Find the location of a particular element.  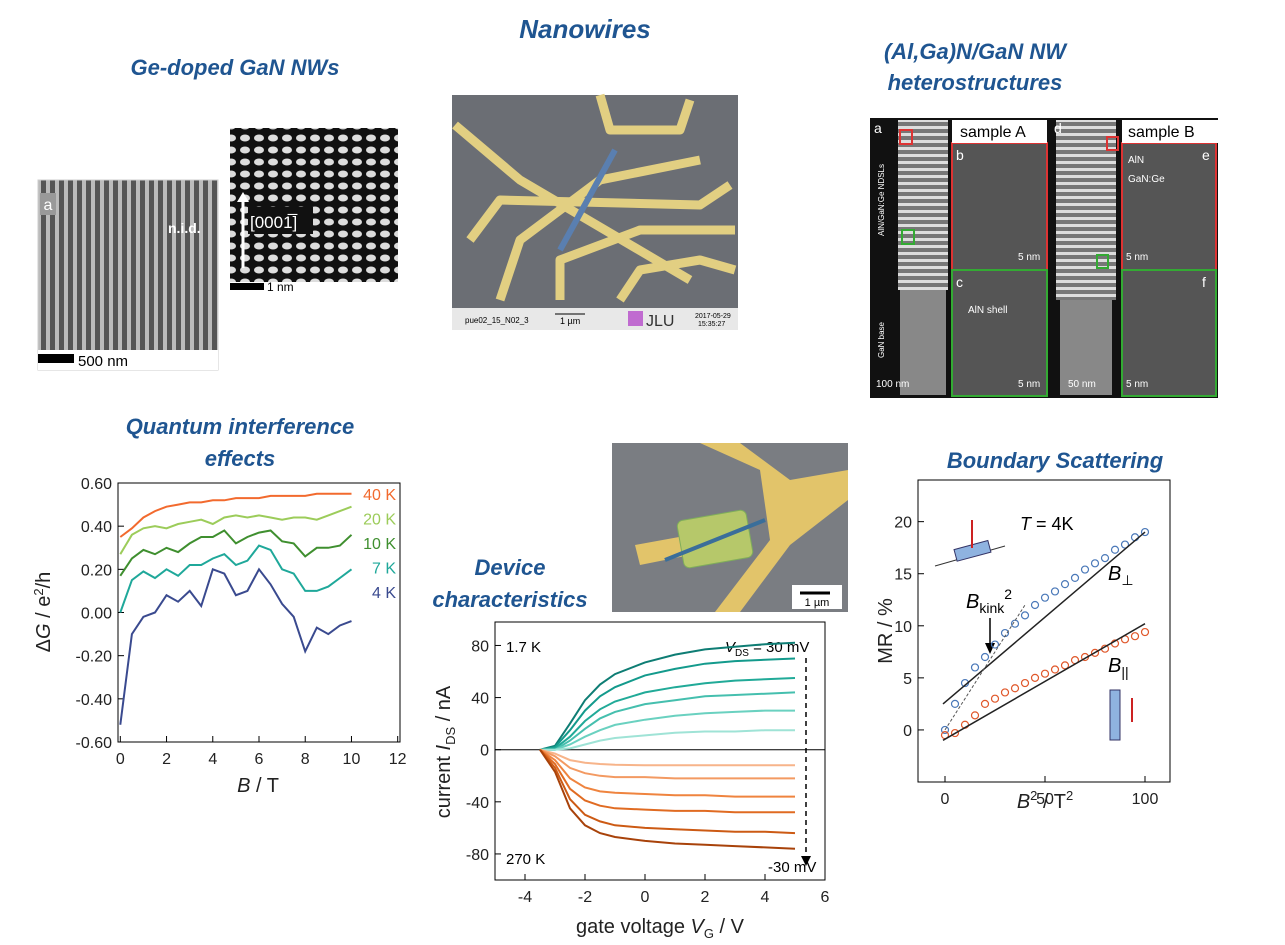

plot-frame is located at coordinates (259, 612).